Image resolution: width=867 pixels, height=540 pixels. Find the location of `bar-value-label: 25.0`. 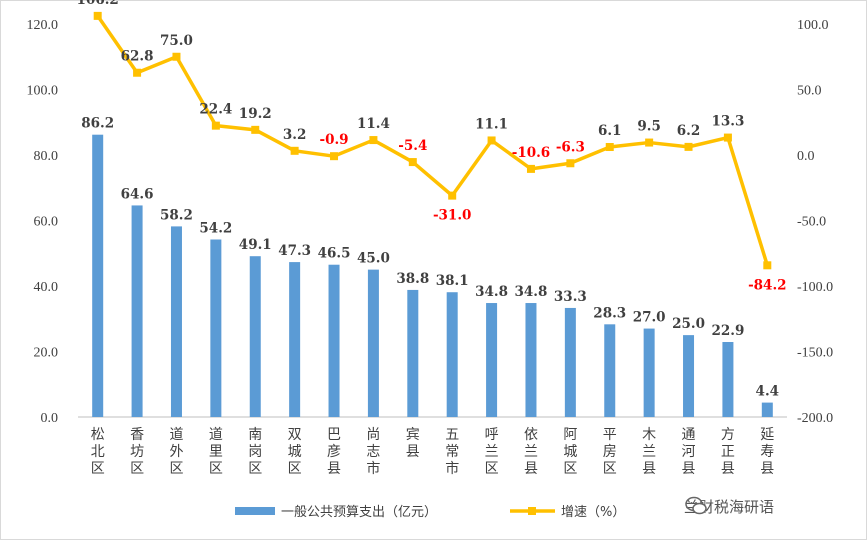

bar-value-label: 25.0 is located at coordinates (688, 324).